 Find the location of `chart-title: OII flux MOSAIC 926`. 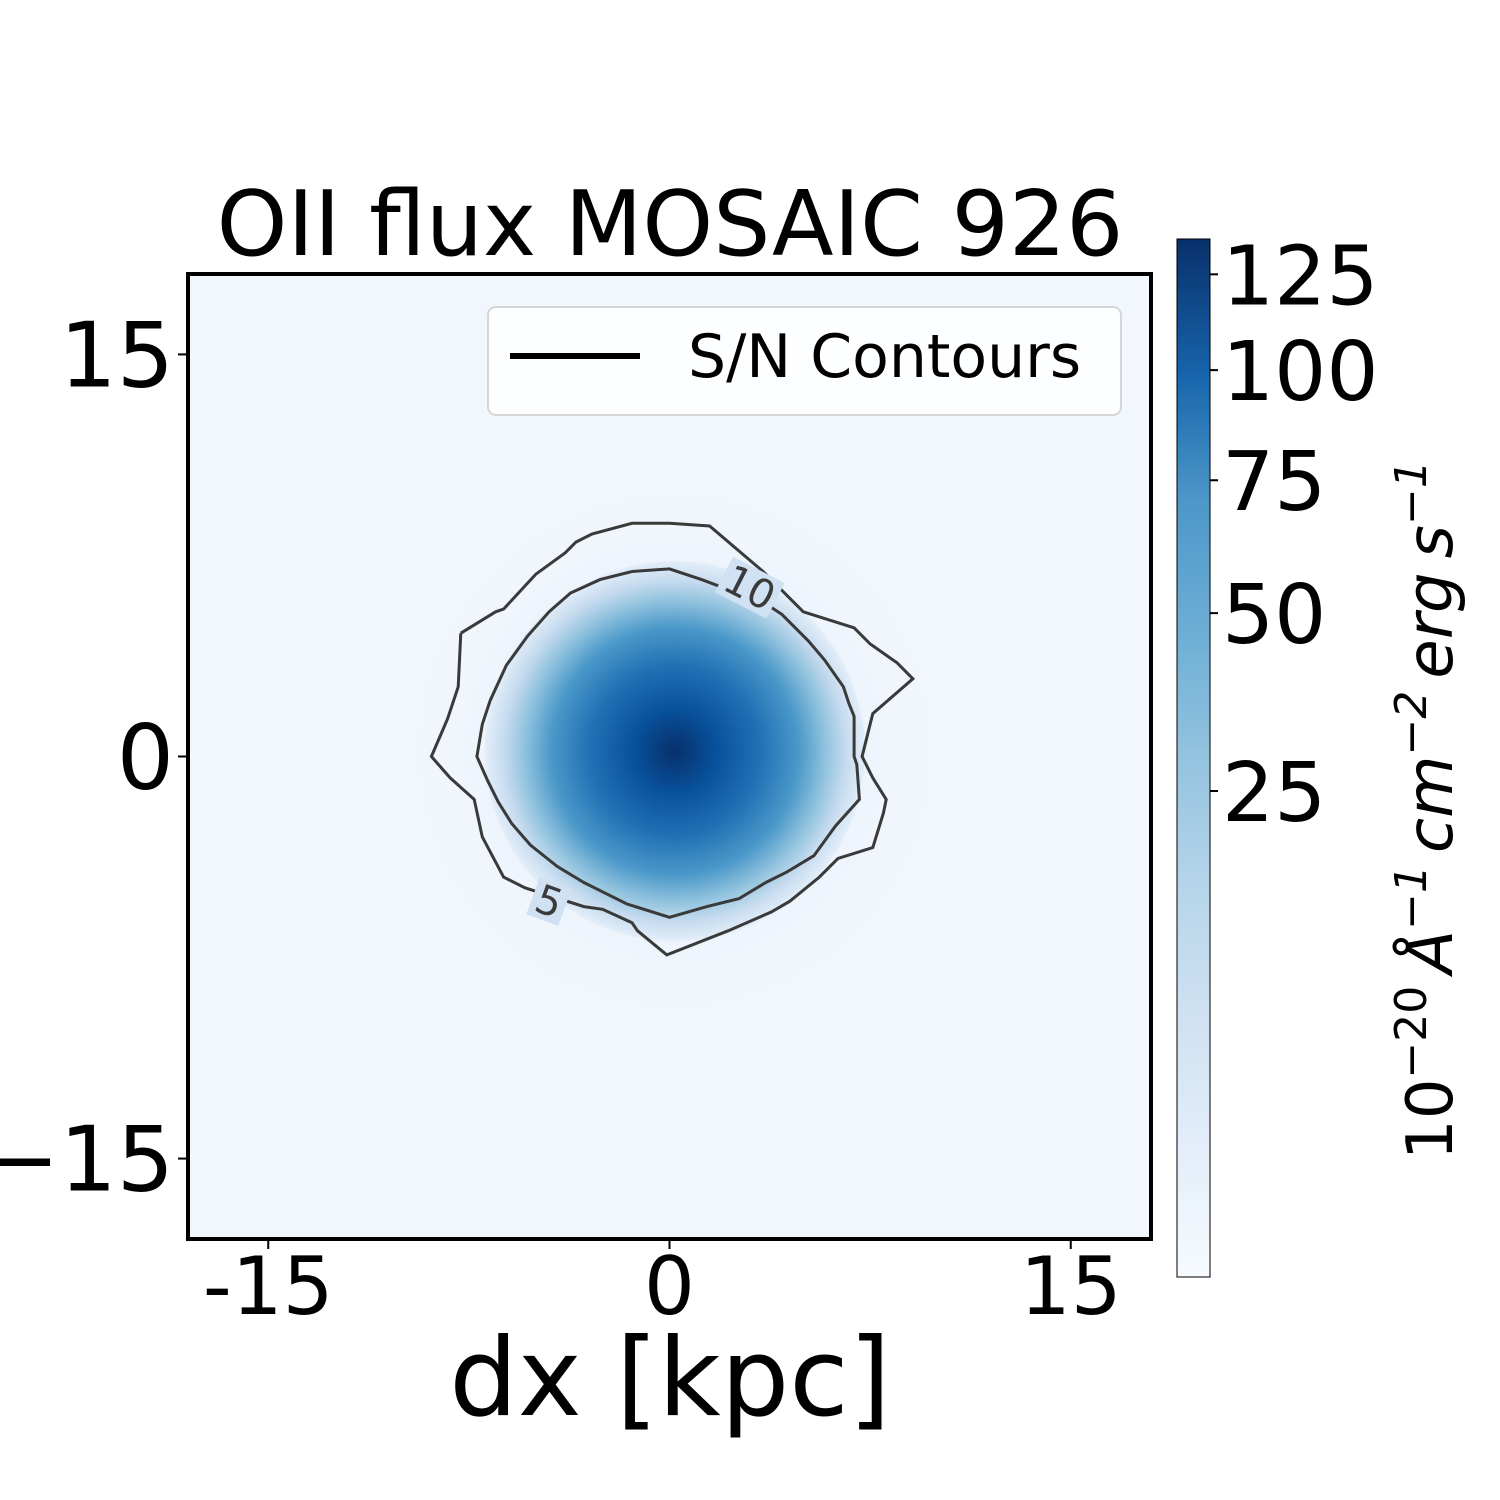

chart-title: OII flux MOSAIC 926 is located at coordinates (670, 224).